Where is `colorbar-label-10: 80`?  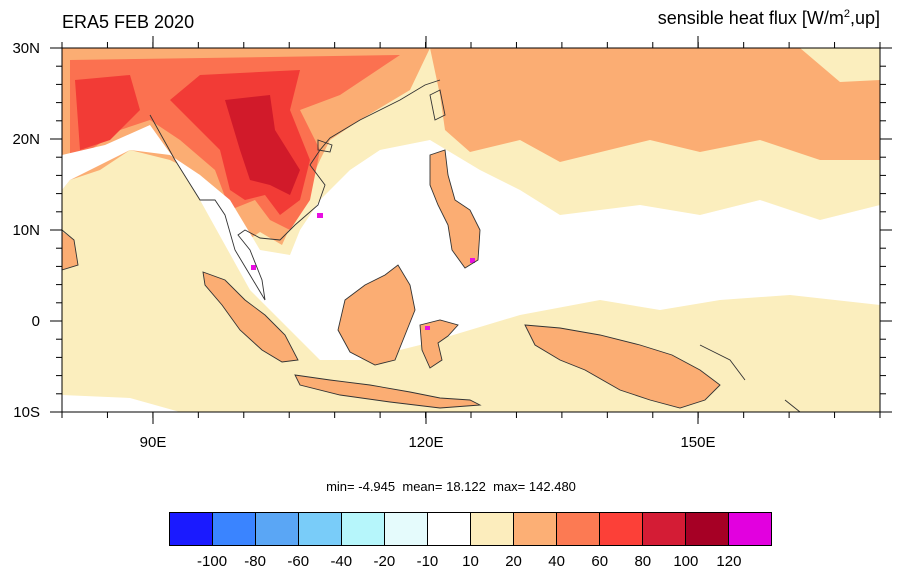 colorbar-label-10: 80 is located at coordinates (643, 561).